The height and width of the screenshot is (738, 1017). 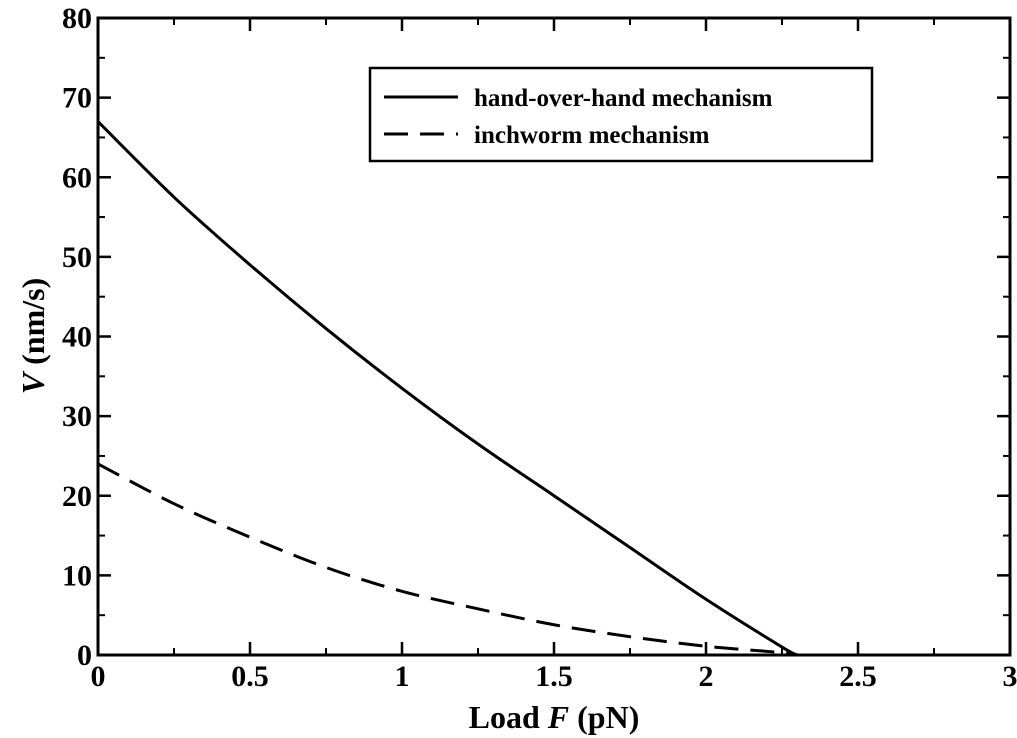 What do you see at coordinates (623, 98) in the screenshot?
I see `legend-label-hand-over-hand: hand-over-hand mechanism` at bounding box center [623, 98].